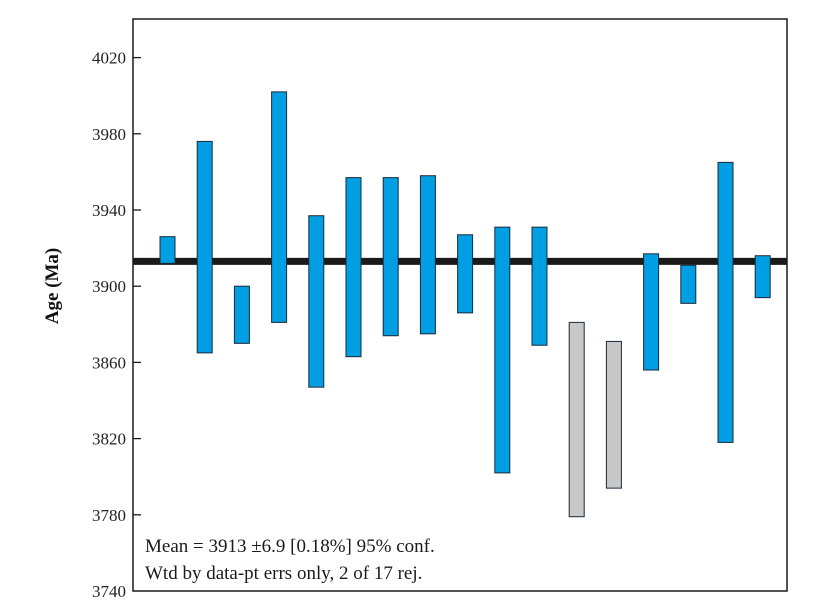 The height and width of the screenshot is (608, 825). I want to click on y-axis-title: Age (Ma), so click(52, 286).